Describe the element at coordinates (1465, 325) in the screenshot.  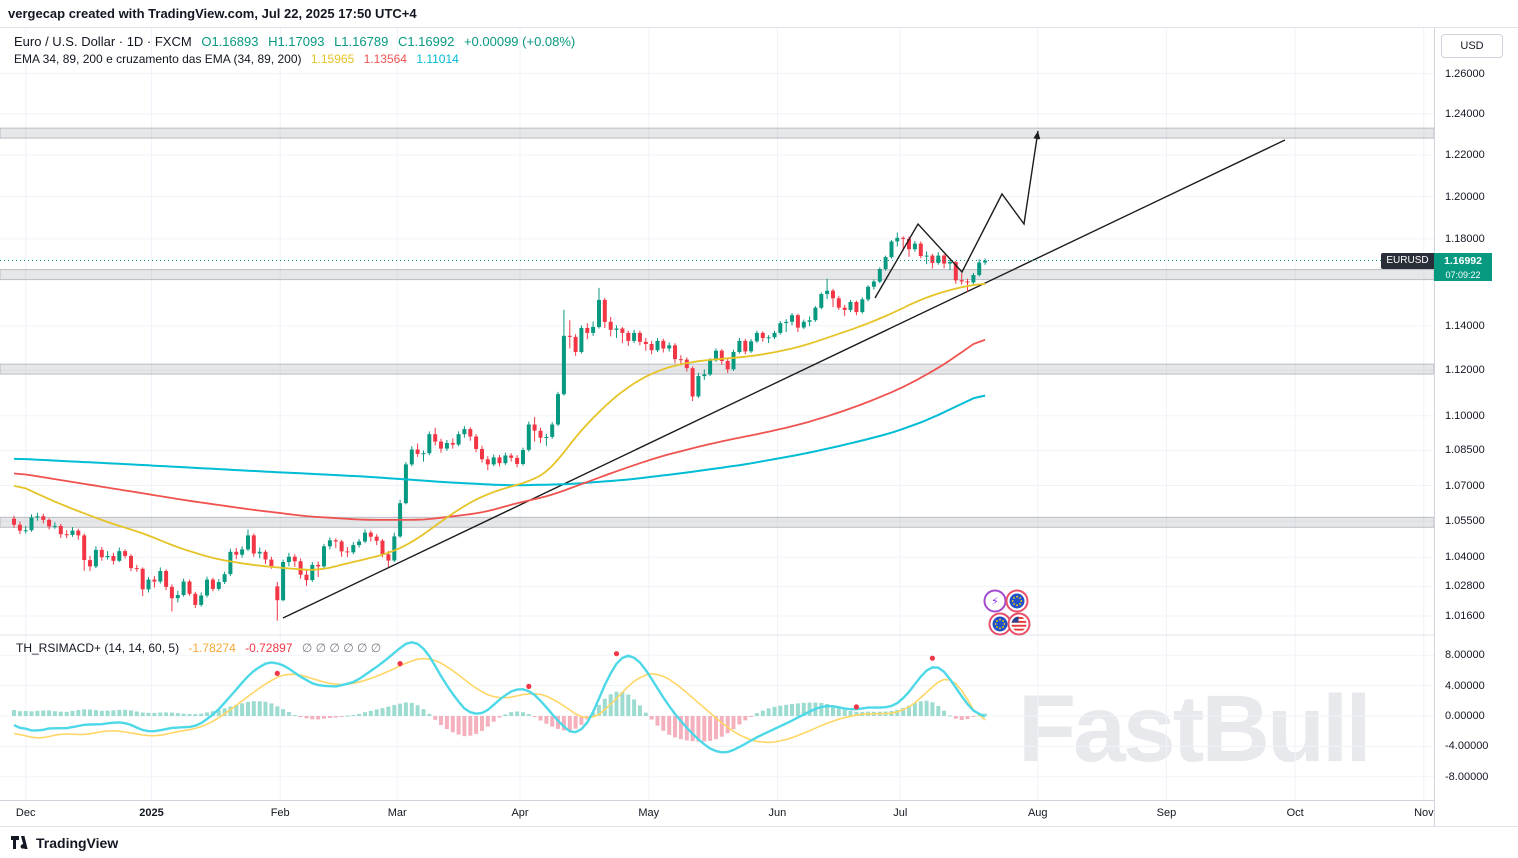
I see `price-axis-label: 1.14000` at that location.